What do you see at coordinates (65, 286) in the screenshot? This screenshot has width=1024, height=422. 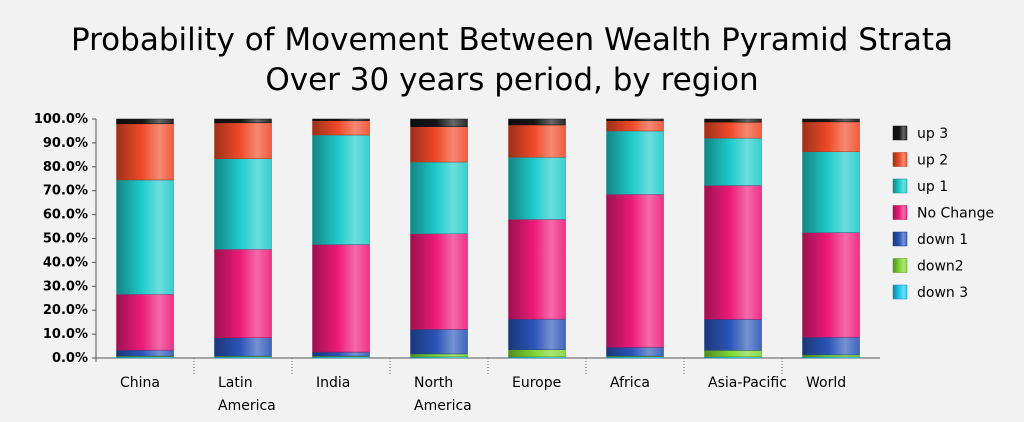 I see `y-tick-label: 30.0%` at bounding box center [65, 286].